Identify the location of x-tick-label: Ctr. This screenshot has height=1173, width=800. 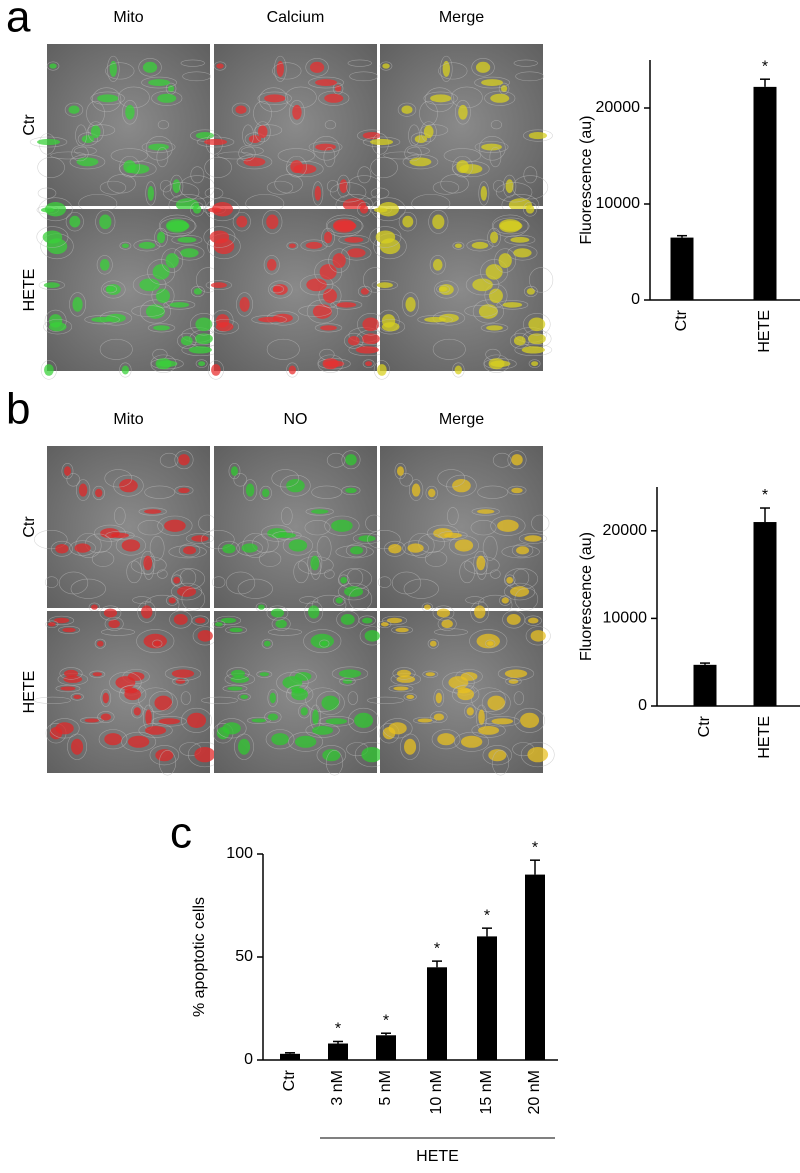
(681, 320).